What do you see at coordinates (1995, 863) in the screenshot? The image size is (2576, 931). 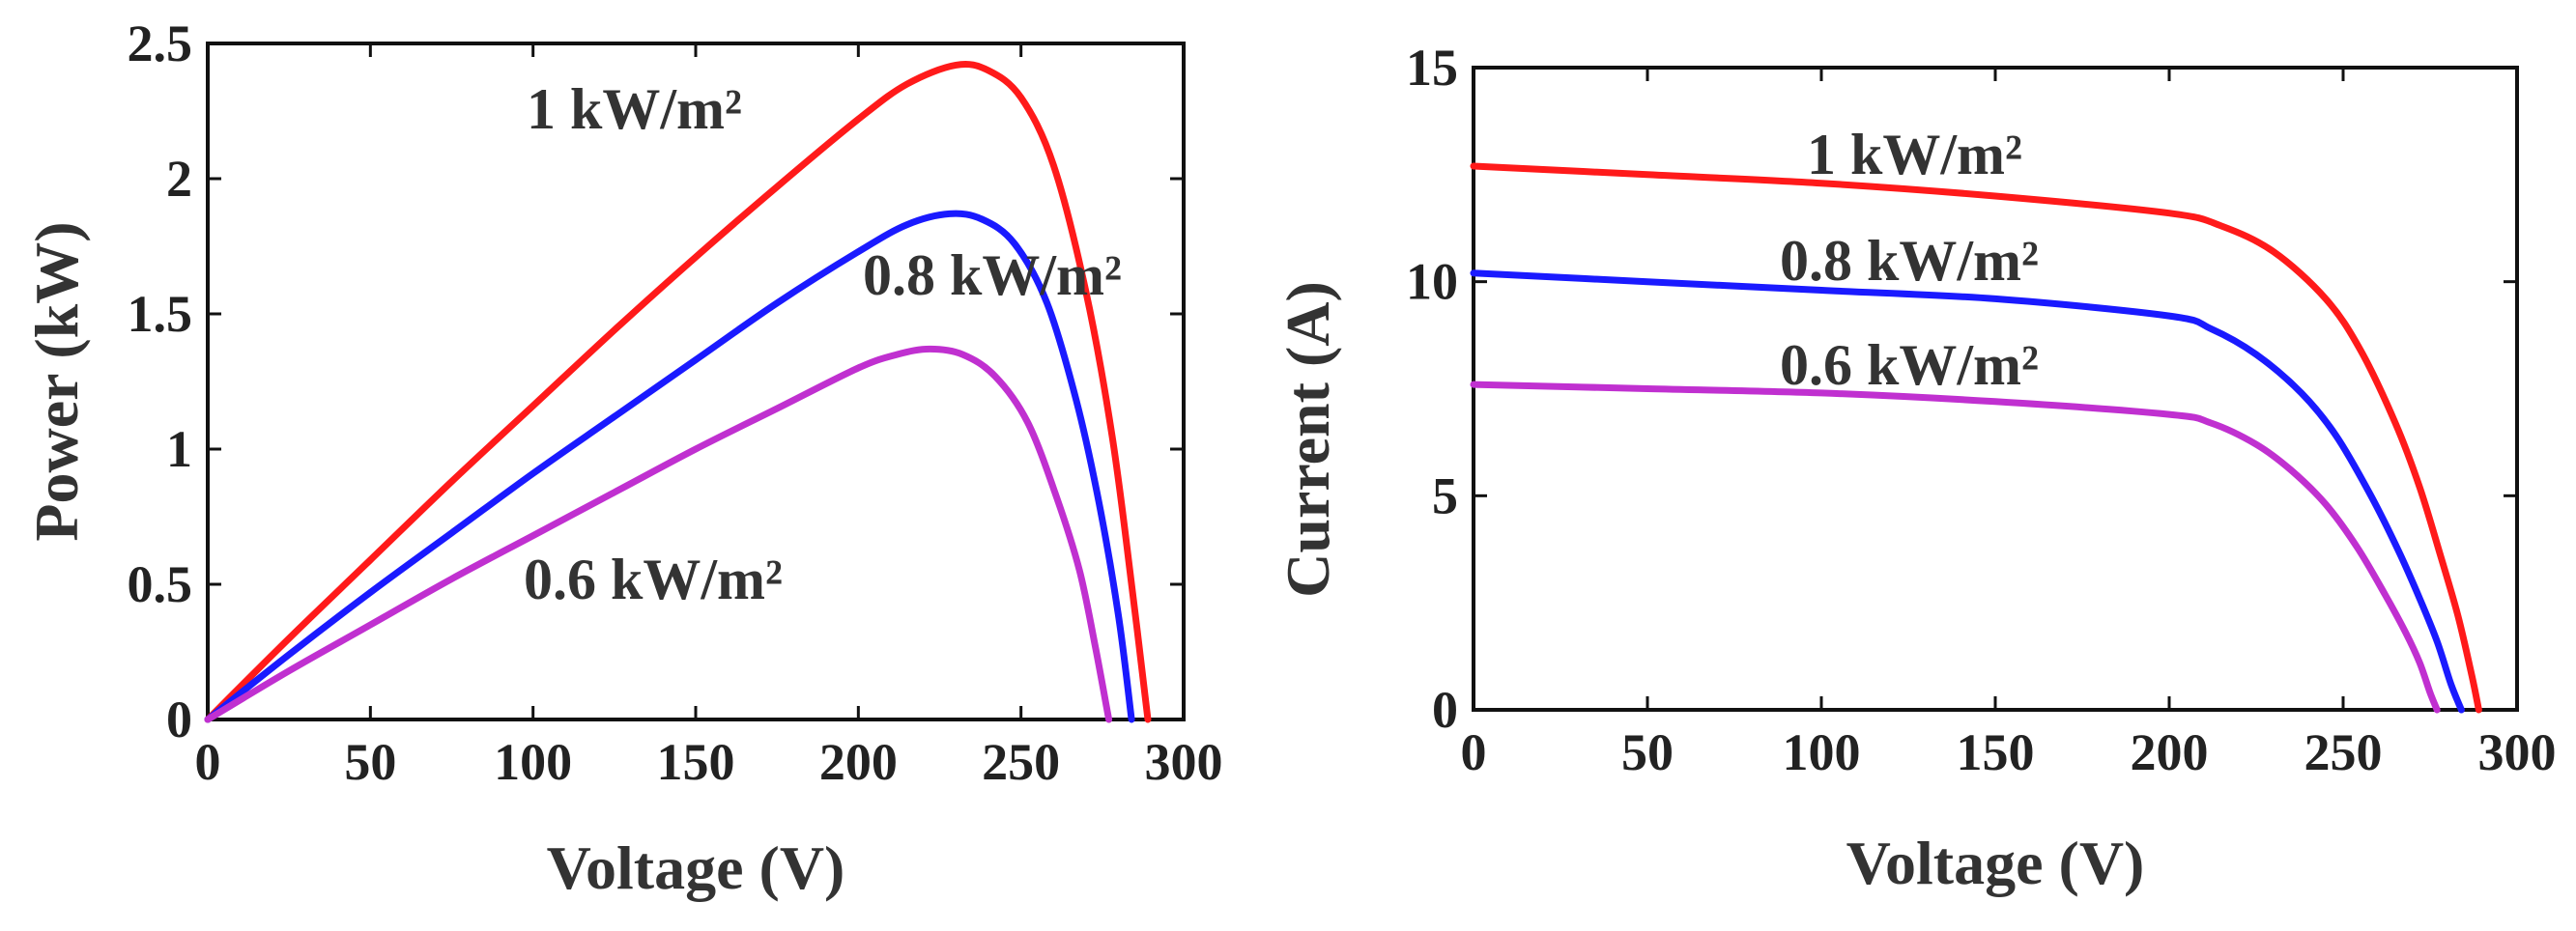 I see `current-x-axis-label: Voltage (V)` at bounding box center [1995, 863].